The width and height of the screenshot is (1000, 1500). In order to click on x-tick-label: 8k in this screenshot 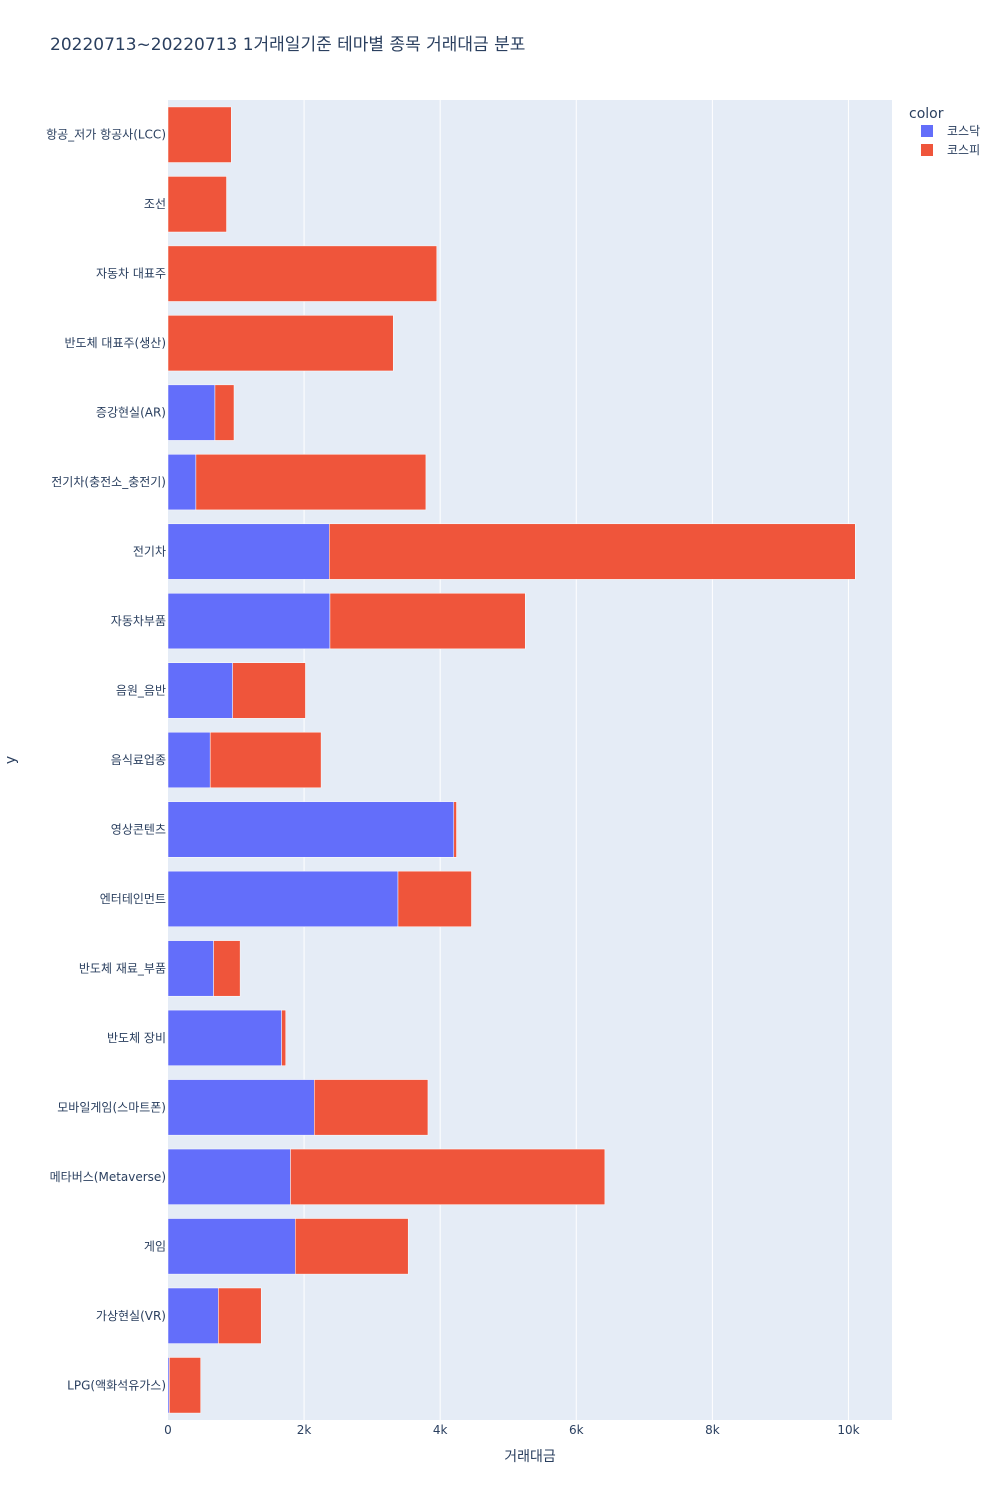, I will do `click(712, 1430)`.